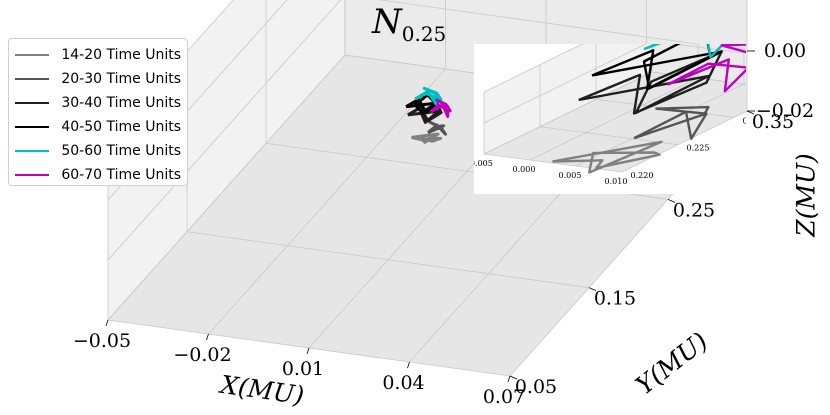  I want to click on inset-floor-pane, so click(637, 122).